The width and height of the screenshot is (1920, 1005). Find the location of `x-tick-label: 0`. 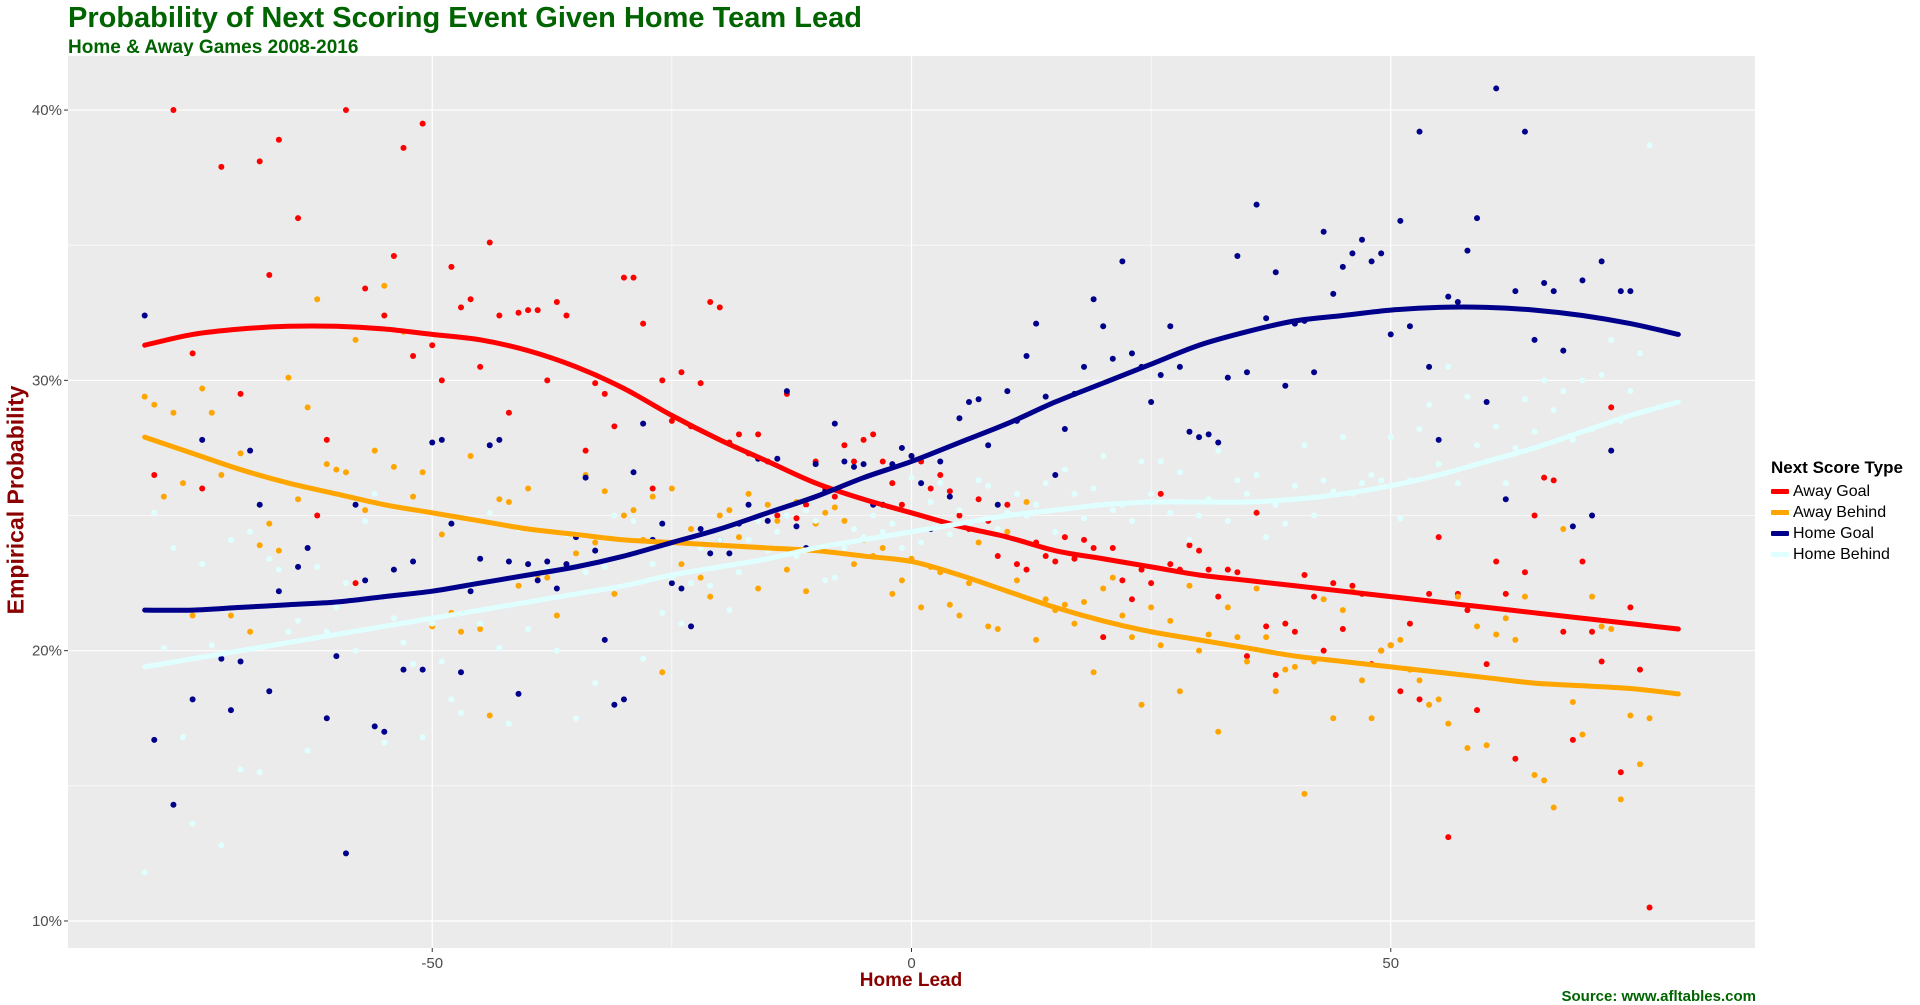

x-tick-label: 0 is located at coordinates (911, 963).